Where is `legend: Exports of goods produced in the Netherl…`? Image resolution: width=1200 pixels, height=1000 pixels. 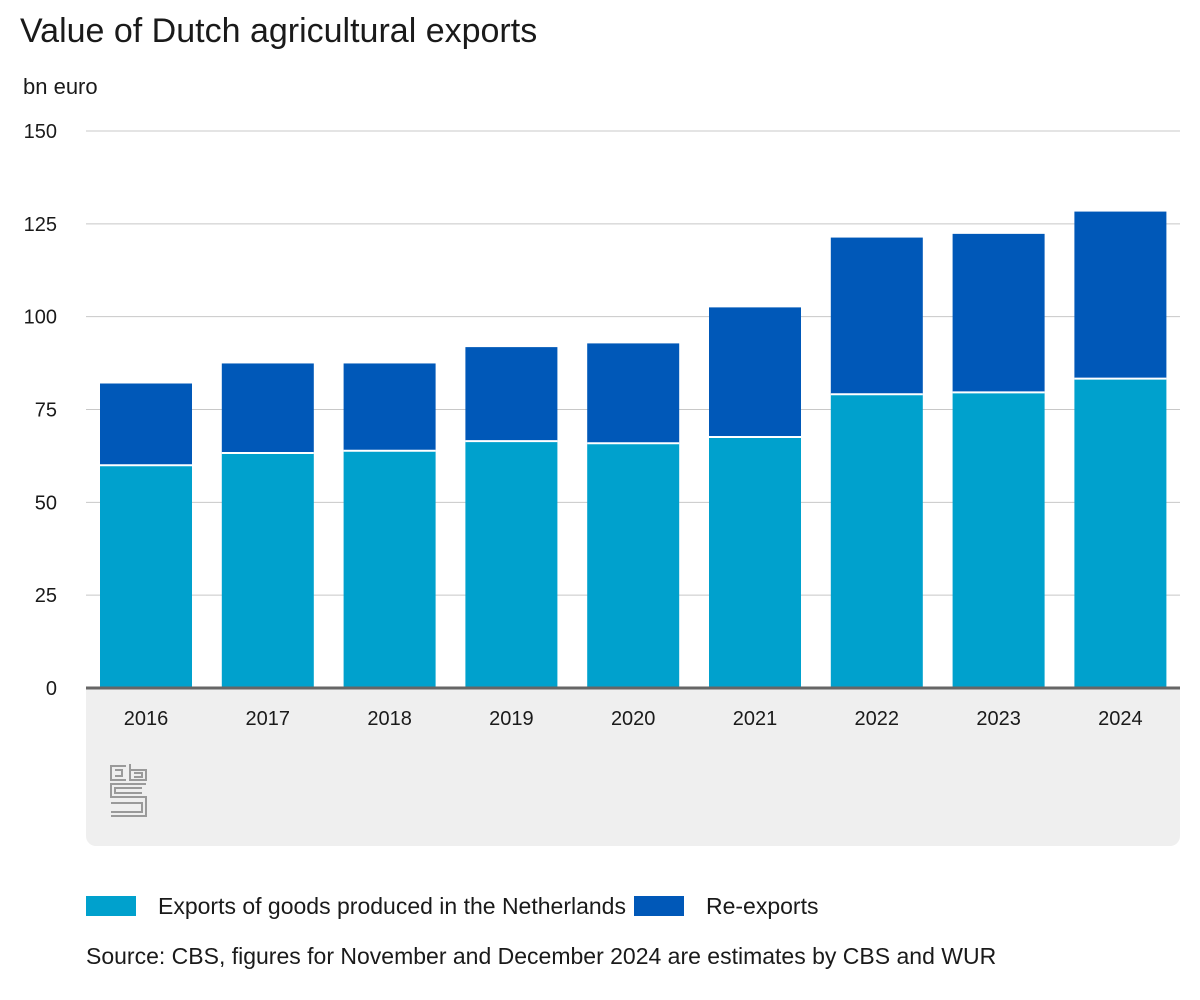 legend: Exports of goods produced in the Netherl… is located at coordinates (452, 906).